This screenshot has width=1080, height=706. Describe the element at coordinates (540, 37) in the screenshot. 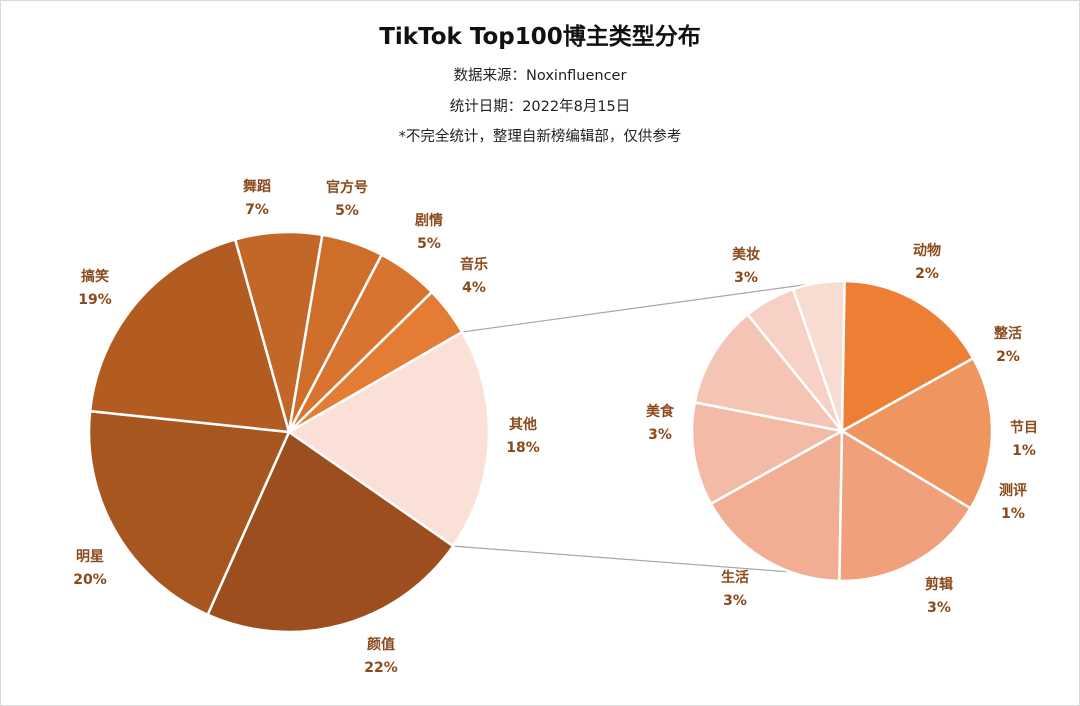

I see `chart-title: TikTok Top100博主类型分布` at that location.